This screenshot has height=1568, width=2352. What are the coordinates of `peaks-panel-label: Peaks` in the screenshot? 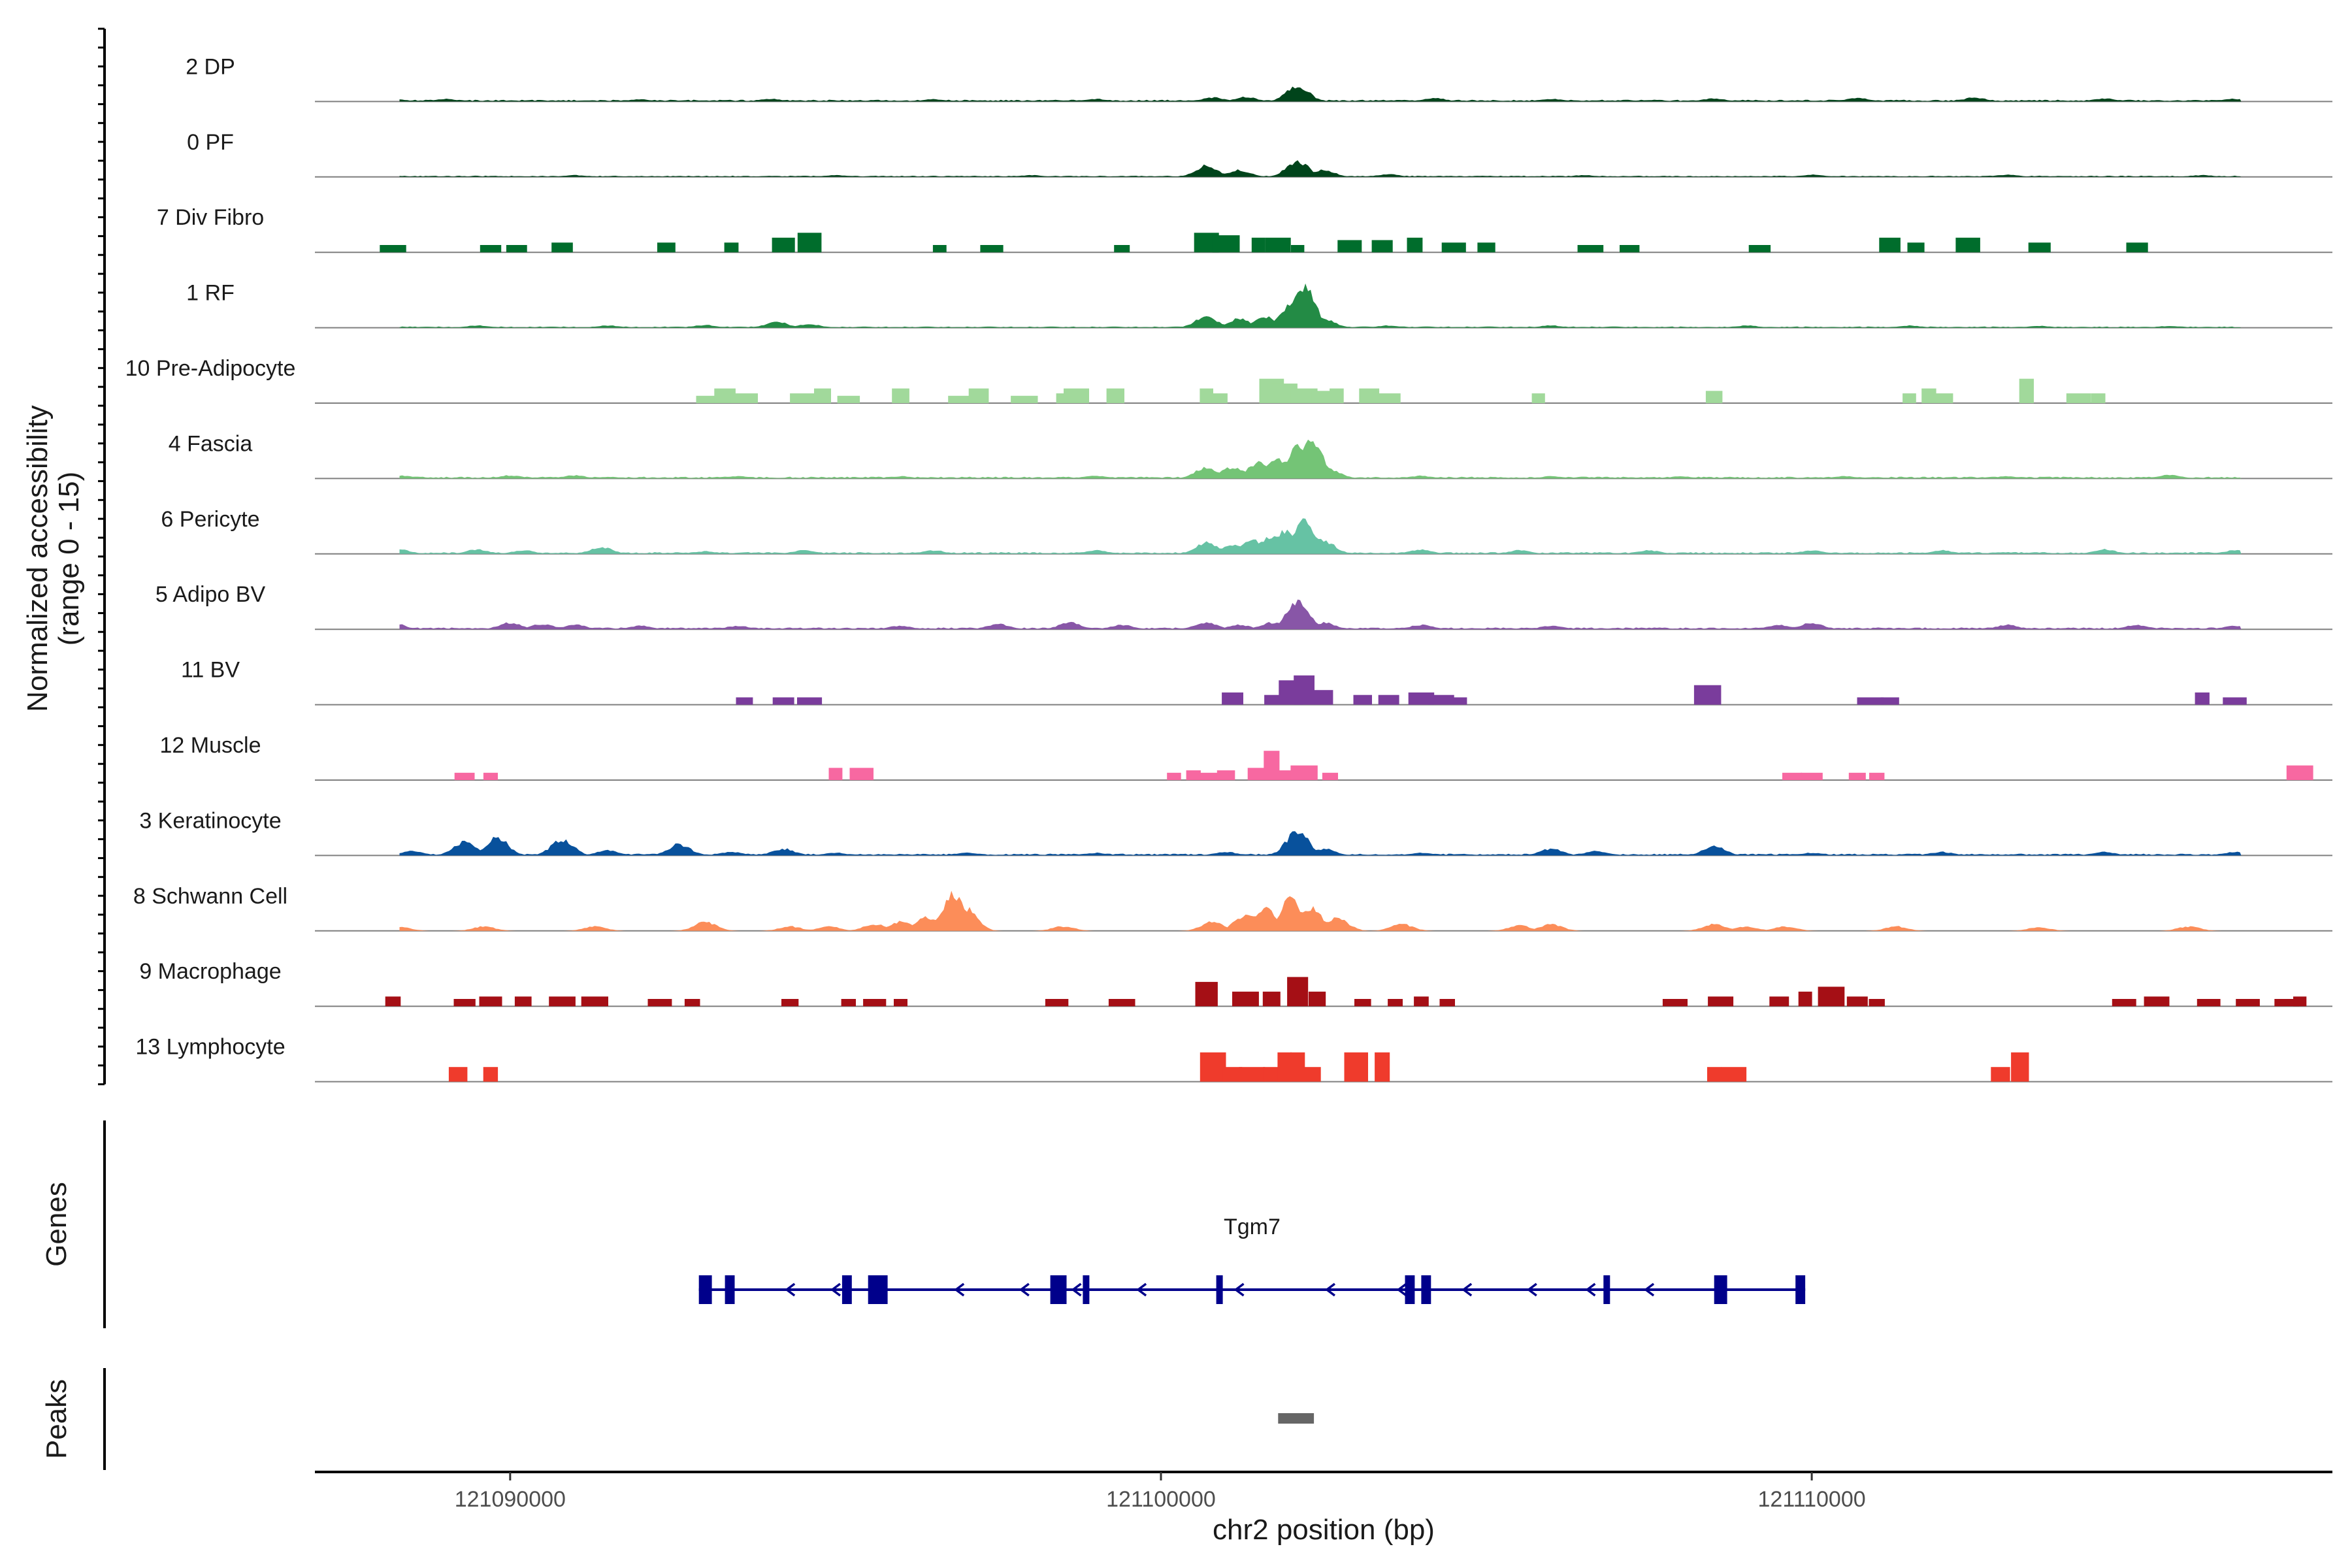 It's located at (57, 1419).